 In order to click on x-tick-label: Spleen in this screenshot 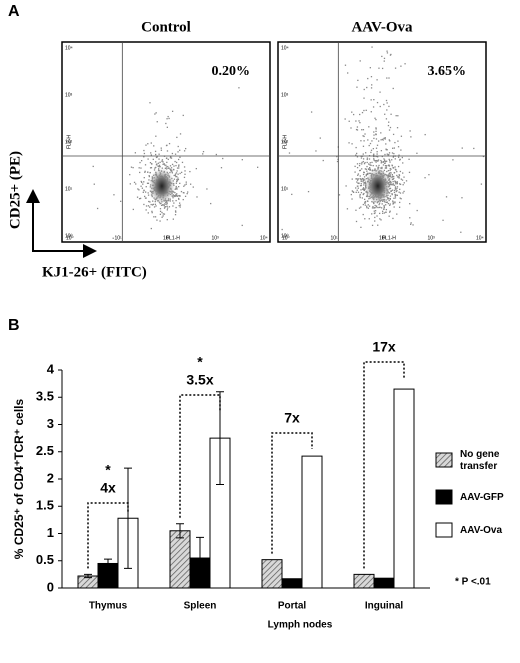, I will do `click(200, 606)`.